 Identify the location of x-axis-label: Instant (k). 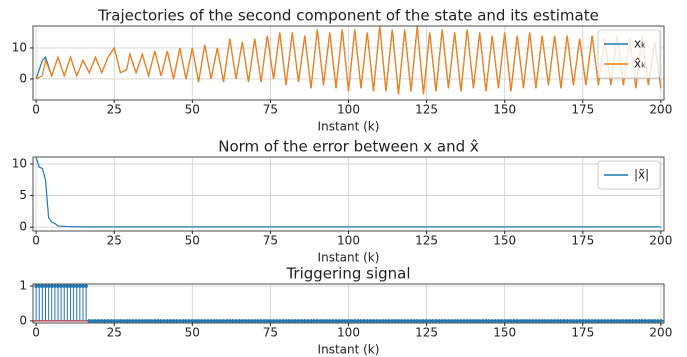
(349, 258).